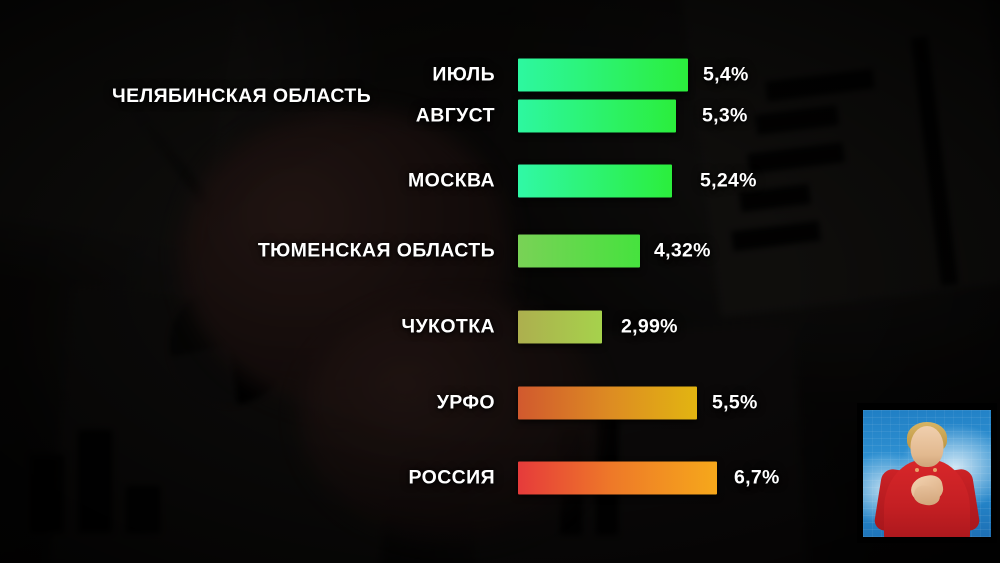 This screenshot has width=1000, height=563. What do you see at coordinates (465, 402) in the screenshot?
I see `bar-label: УРФО` at bounding box center [465, 402].